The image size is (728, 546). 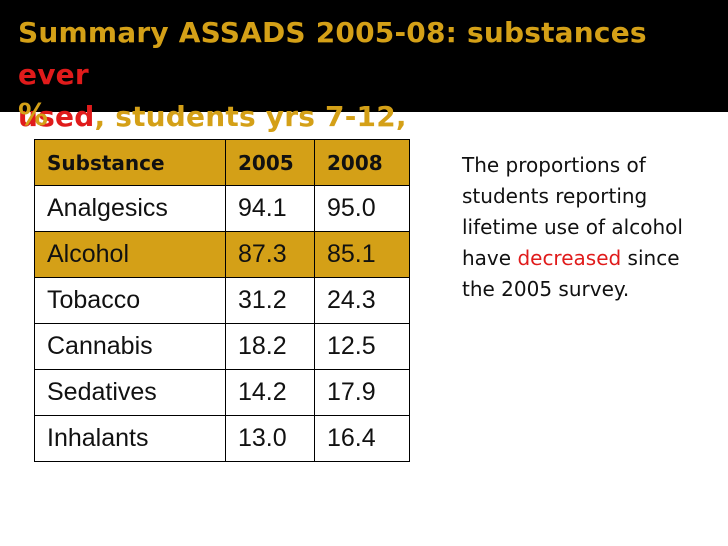 What do you see at coordinates (332, 32) in the screenshot?
I see `title-part1: Summary ASSADS 2005-08: substances` at bounding box center [332, 32].